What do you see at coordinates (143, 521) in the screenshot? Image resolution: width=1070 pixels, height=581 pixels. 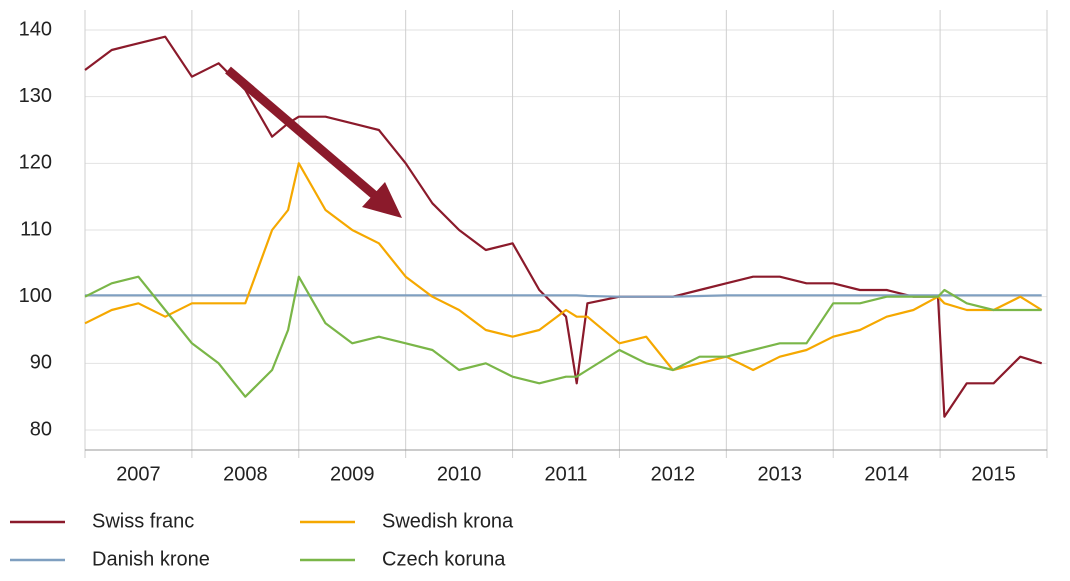 I see `legend-label: Swiss franc` at bounding box center [143, 521].